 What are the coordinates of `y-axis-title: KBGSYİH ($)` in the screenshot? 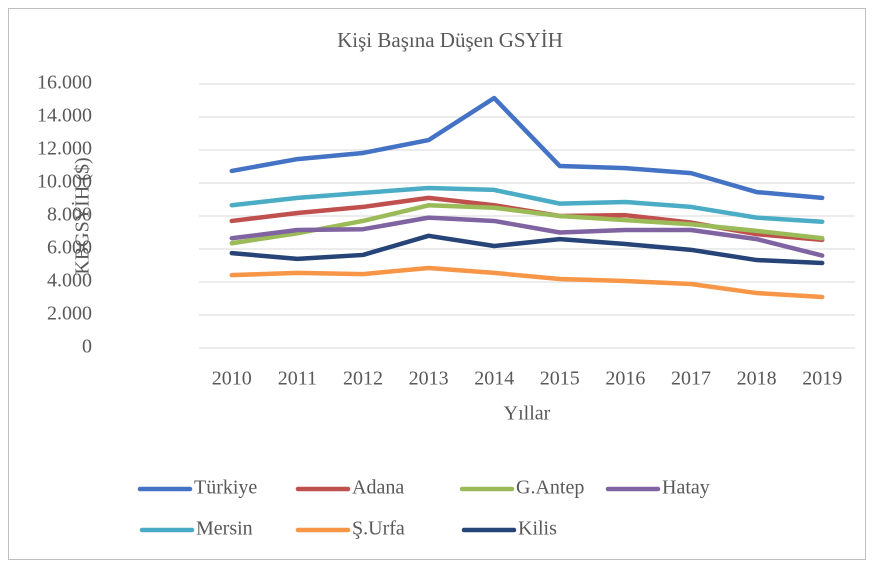 It's located at (82, 215).